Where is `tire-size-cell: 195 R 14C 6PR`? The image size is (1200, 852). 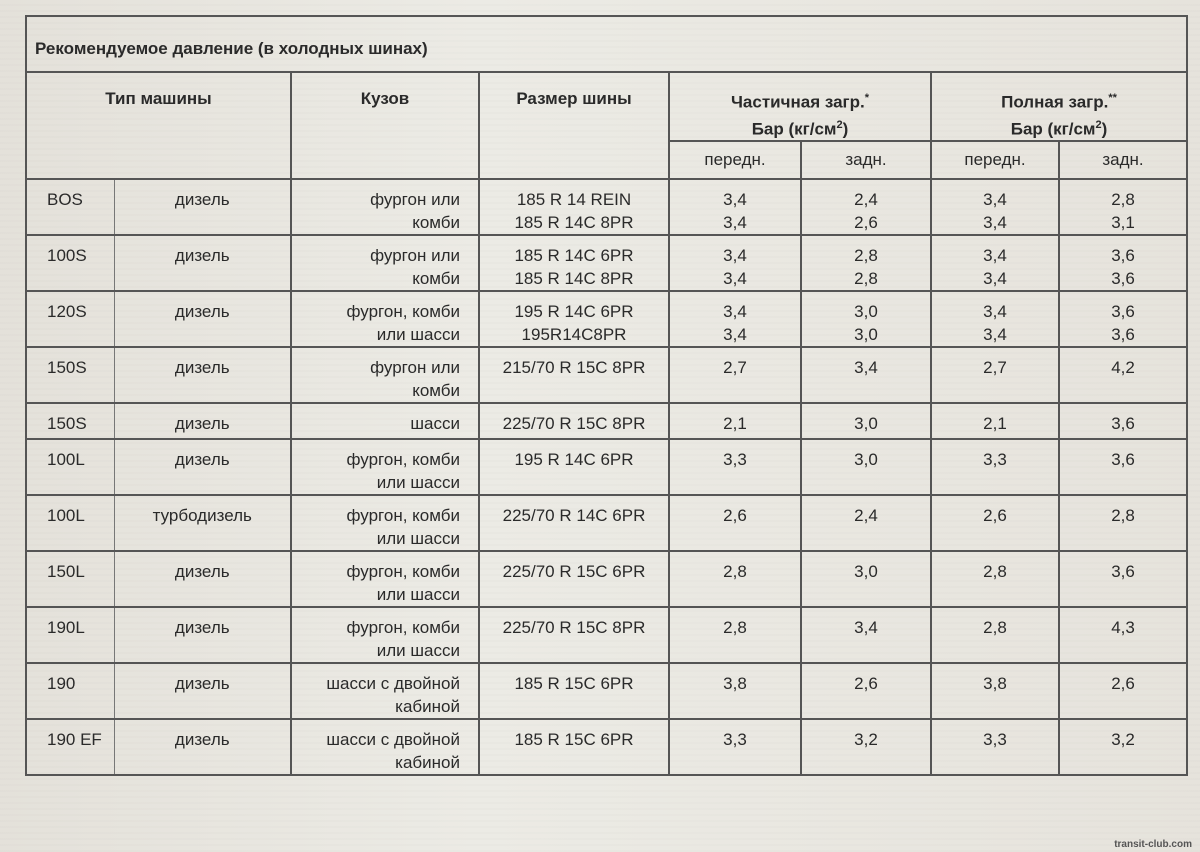 tire-size-cell: 195 R 14C 6PR is located at coordinates (574, 467).